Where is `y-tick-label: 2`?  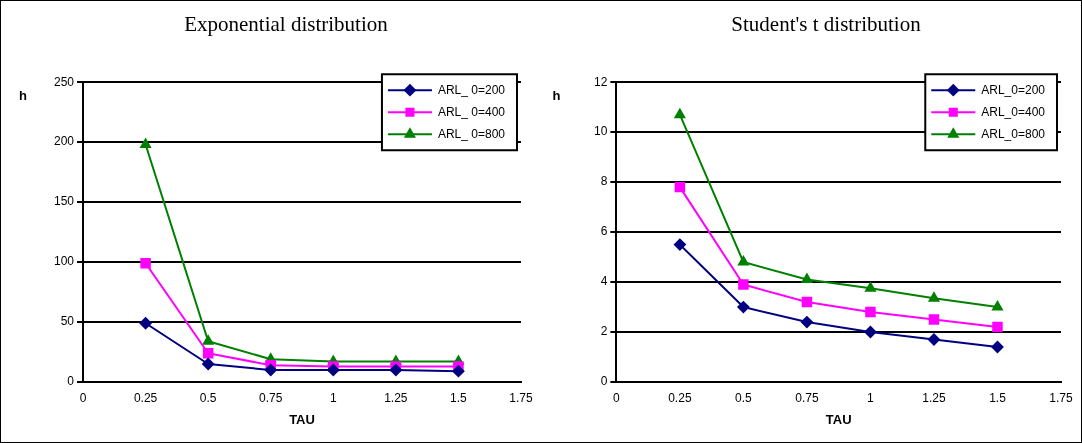
y-tick-label: 2 is located at coordinates (604, 331).